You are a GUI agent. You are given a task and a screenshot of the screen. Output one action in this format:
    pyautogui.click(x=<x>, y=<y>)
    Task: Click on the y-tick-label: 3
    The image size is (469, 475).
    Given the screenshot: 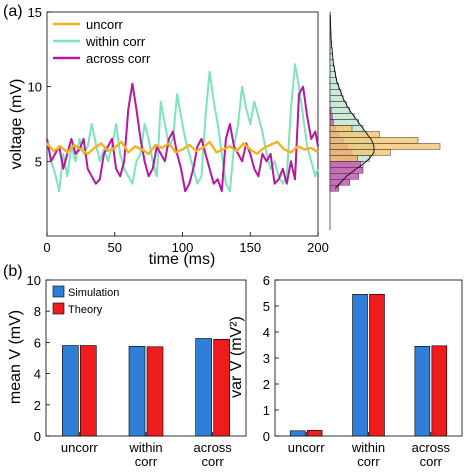 What is the action you would take?
    pyautogui.click(x=266, y=358)
    